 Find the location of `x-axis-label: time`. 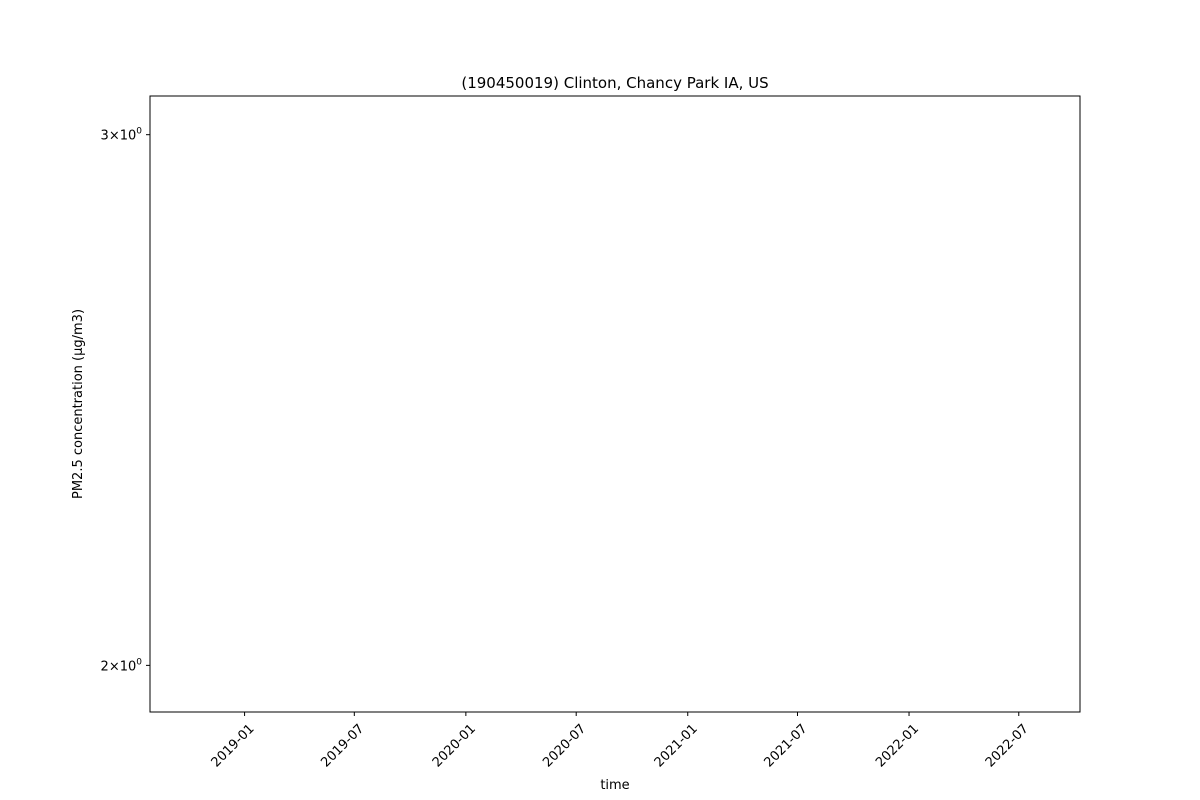

x-axis-label: time is located at coordinates (614, 785).